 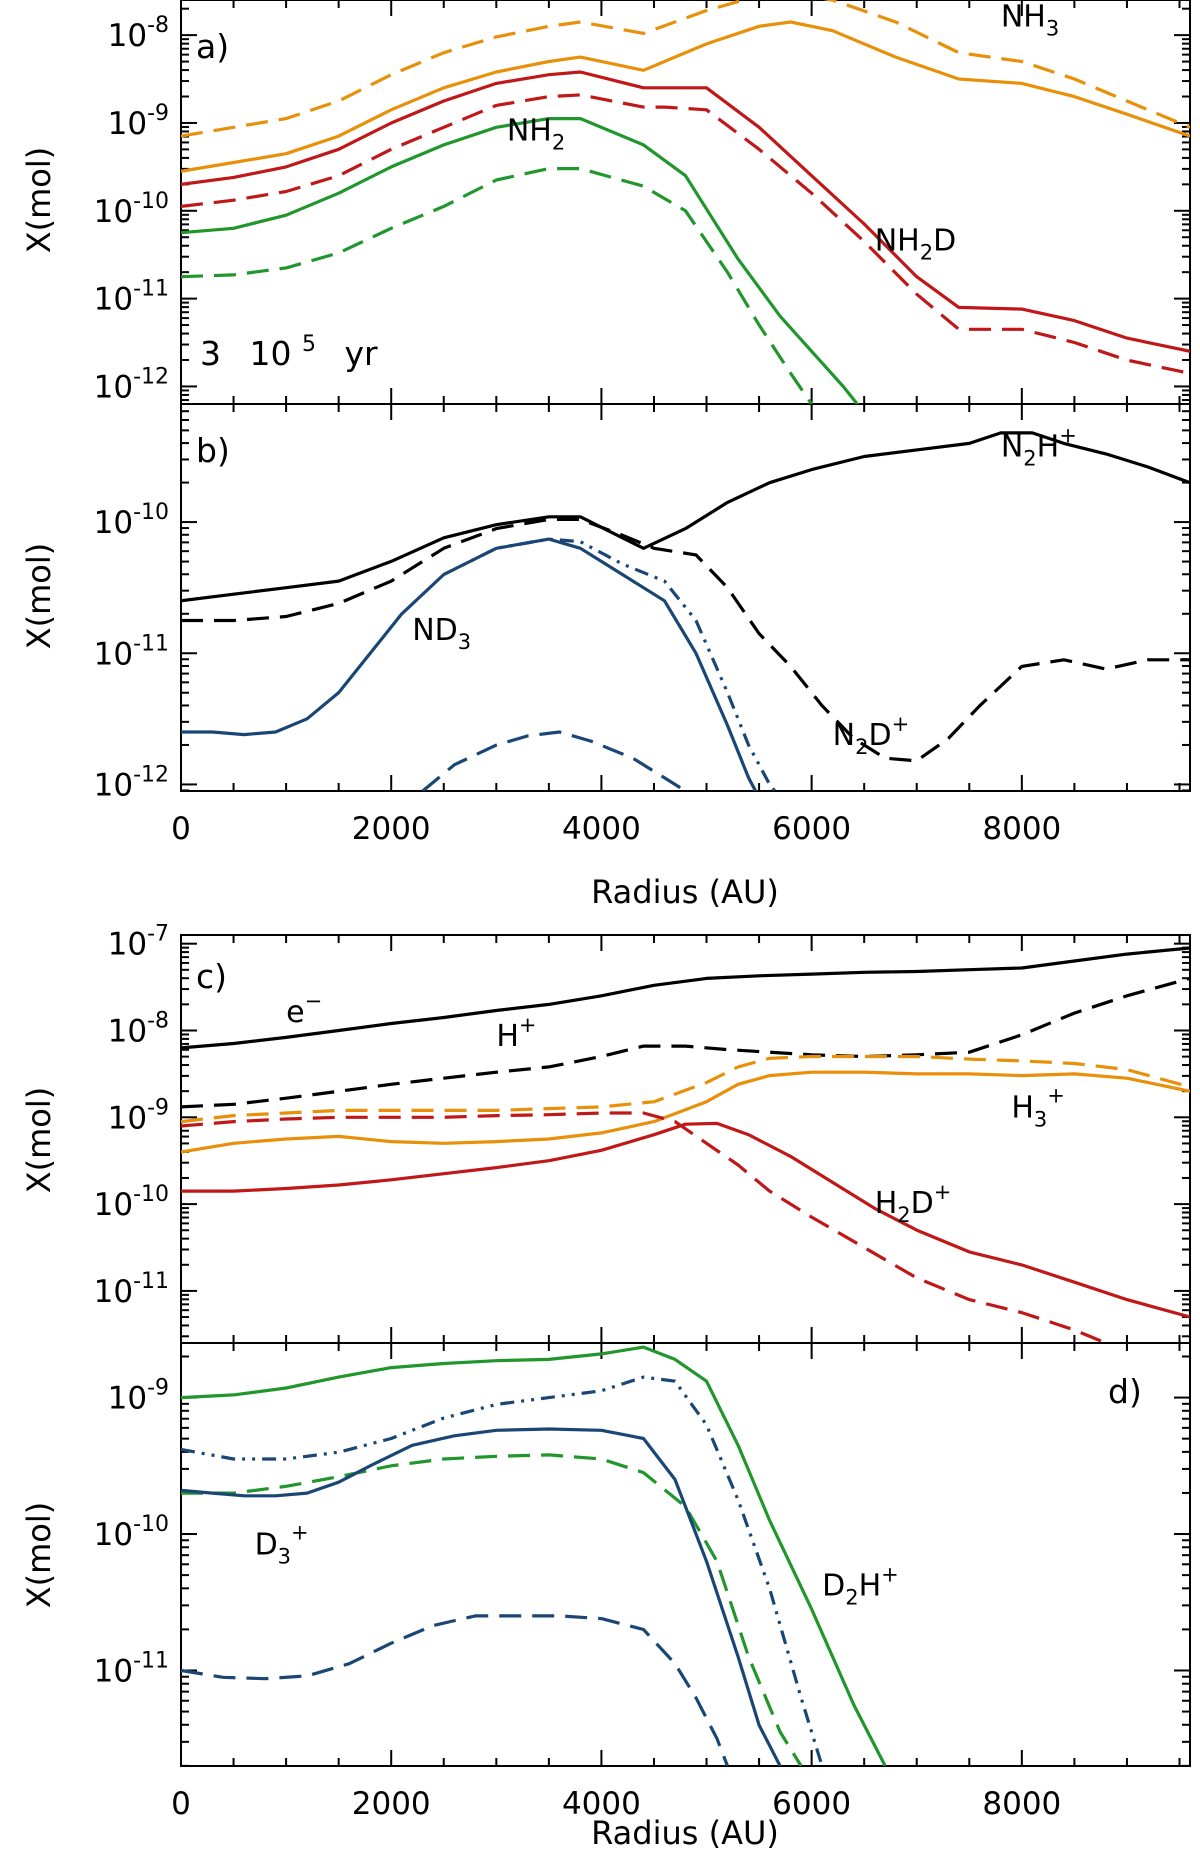 I want to click on panel-c-curve-label: H+, so click(x=516, y=1033).